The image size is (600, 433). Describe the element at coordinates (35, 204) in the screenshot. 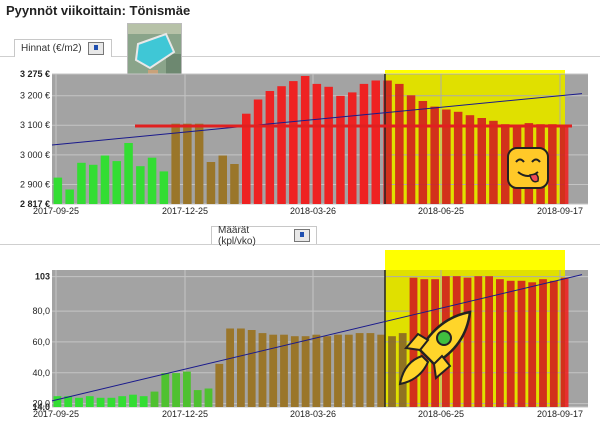

I see `y-tick-label: 2 817 €` at that location.